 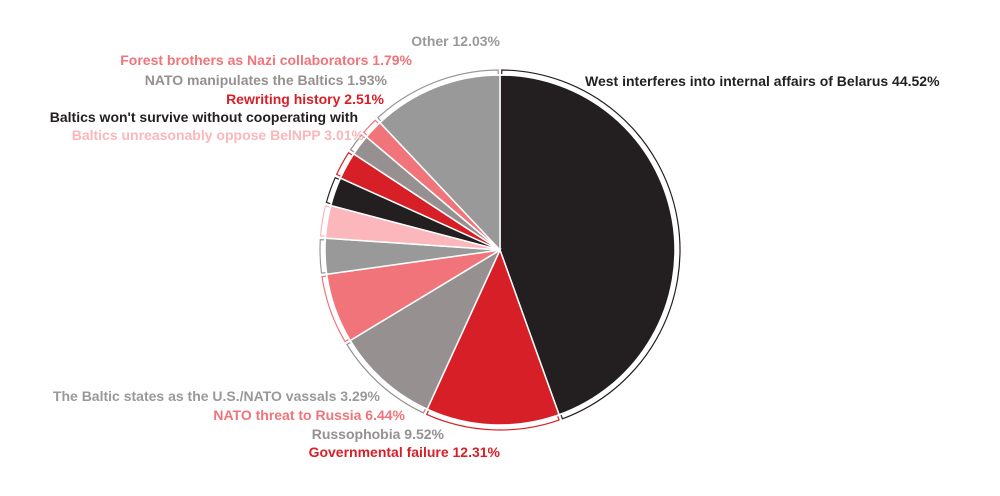 I want to click on slice-label-russophobia: Russophobia 9.52%, so click(x=378, y=434).